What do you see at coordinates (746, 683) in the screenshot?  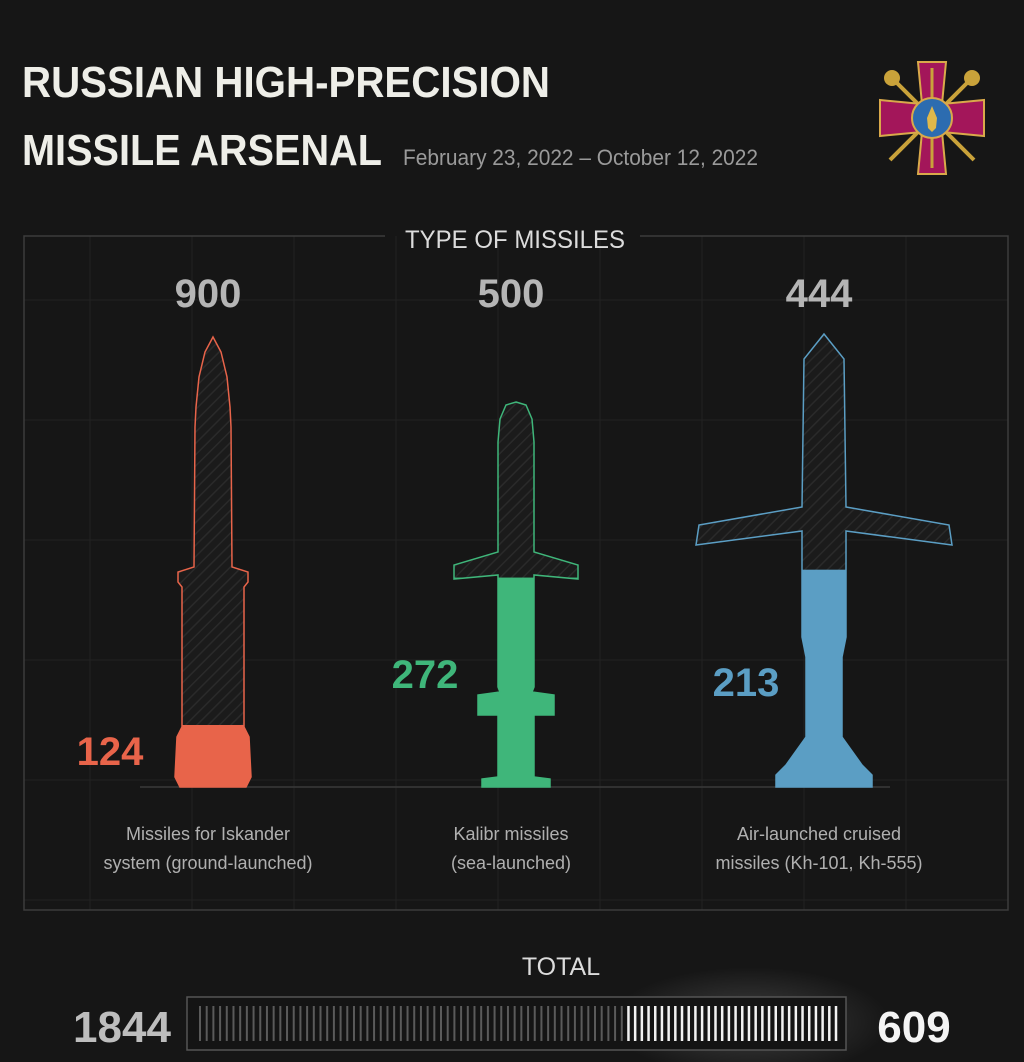 I see `remaining-value: 213` at bounding box center [746, 683].